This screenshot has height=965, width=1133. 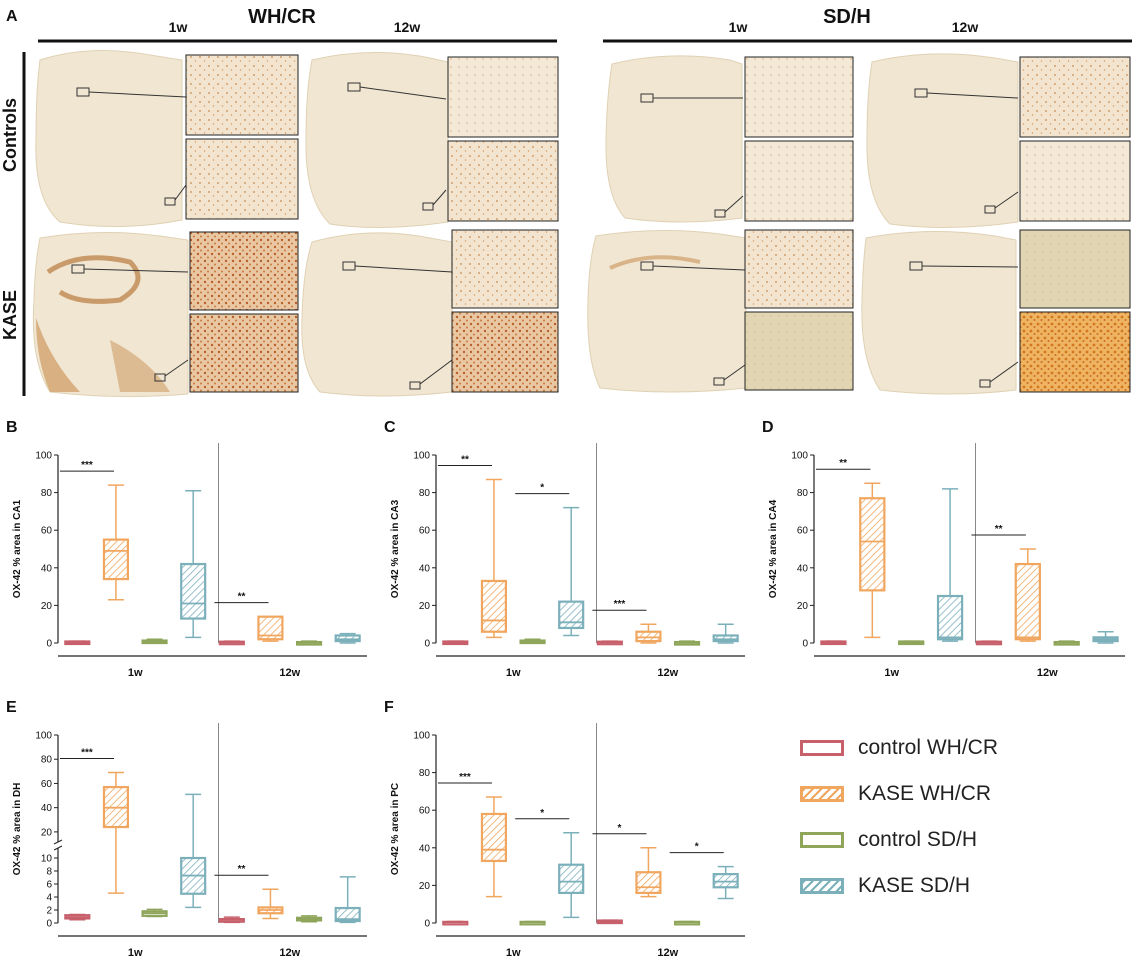 What do you see at coordinates (503, 97) in the screenshot?
I see `inset-whcr-12w-control-ca1` at bounding box center [503, 97].